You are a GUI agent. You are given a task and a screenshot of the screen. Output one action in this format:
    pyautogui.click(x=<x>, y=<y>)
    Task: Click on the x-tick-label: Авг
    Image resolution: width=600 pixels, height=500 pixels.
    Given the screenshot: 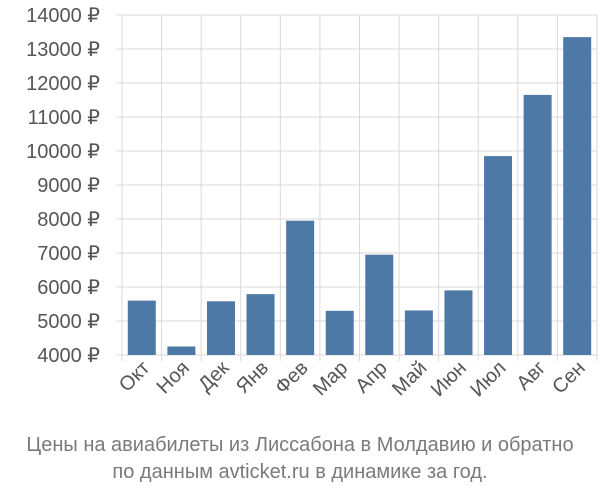 What is the action you would take?
    pyautogui.click(x=531, y=376)
    